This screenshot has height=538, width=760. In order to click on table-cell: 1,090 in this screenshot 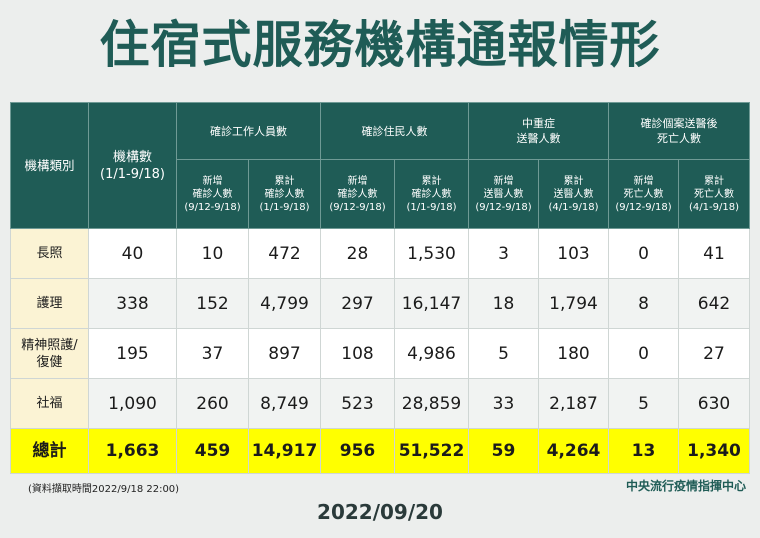, I will do `click(132, 403)`.